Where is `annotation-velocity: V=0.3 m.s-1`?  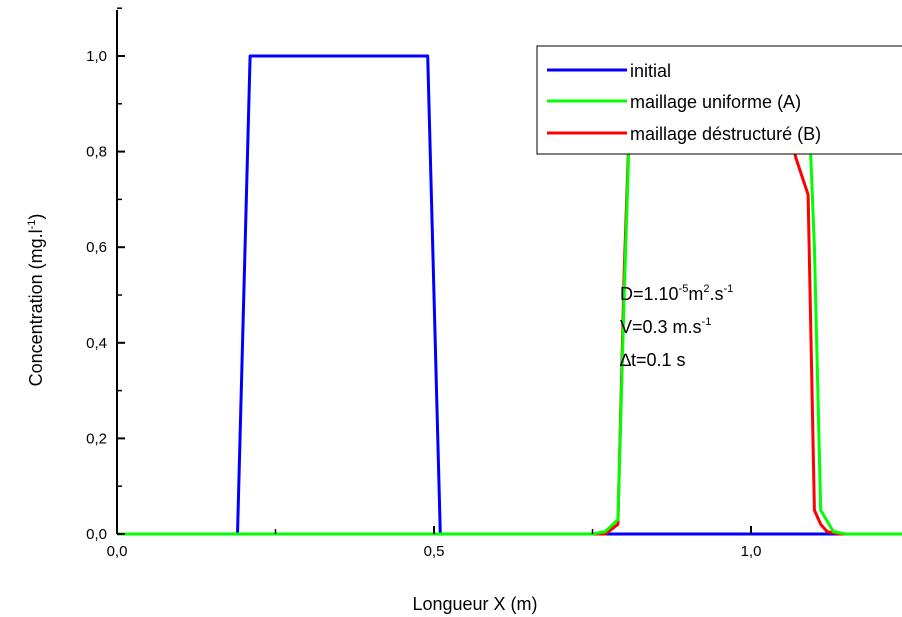 annotation-velocity: V=0.3 m.s-1 is located at coordinates (665, 326).